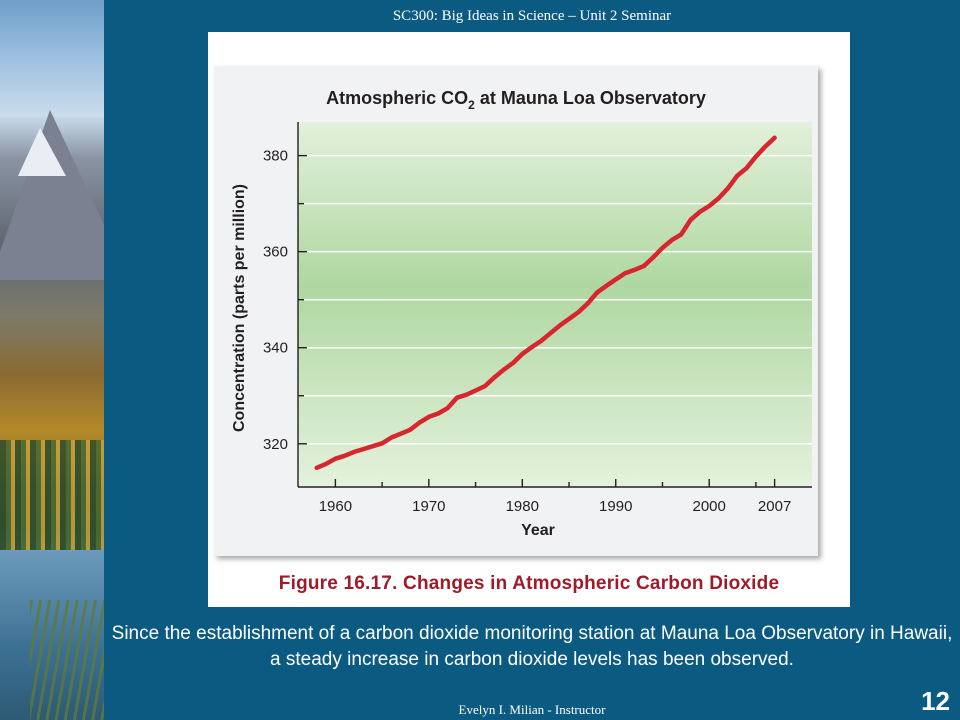  I want to click on chart-title-subscript: 2, so click(471, 105).